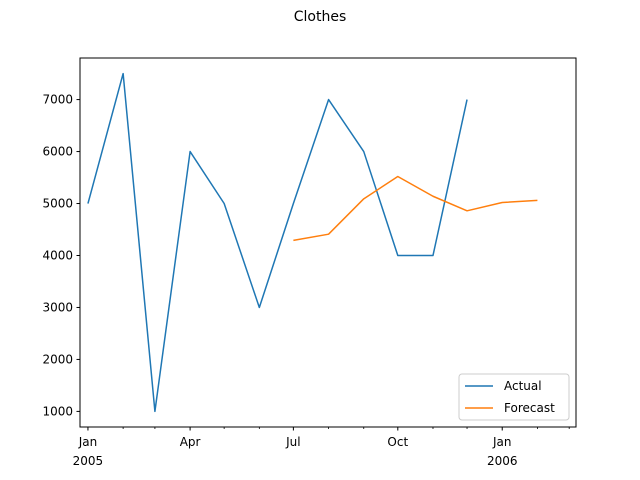 This screenshot has width=640, height=480. I want to click on x-tick-label: Oct, so click(397, 442).